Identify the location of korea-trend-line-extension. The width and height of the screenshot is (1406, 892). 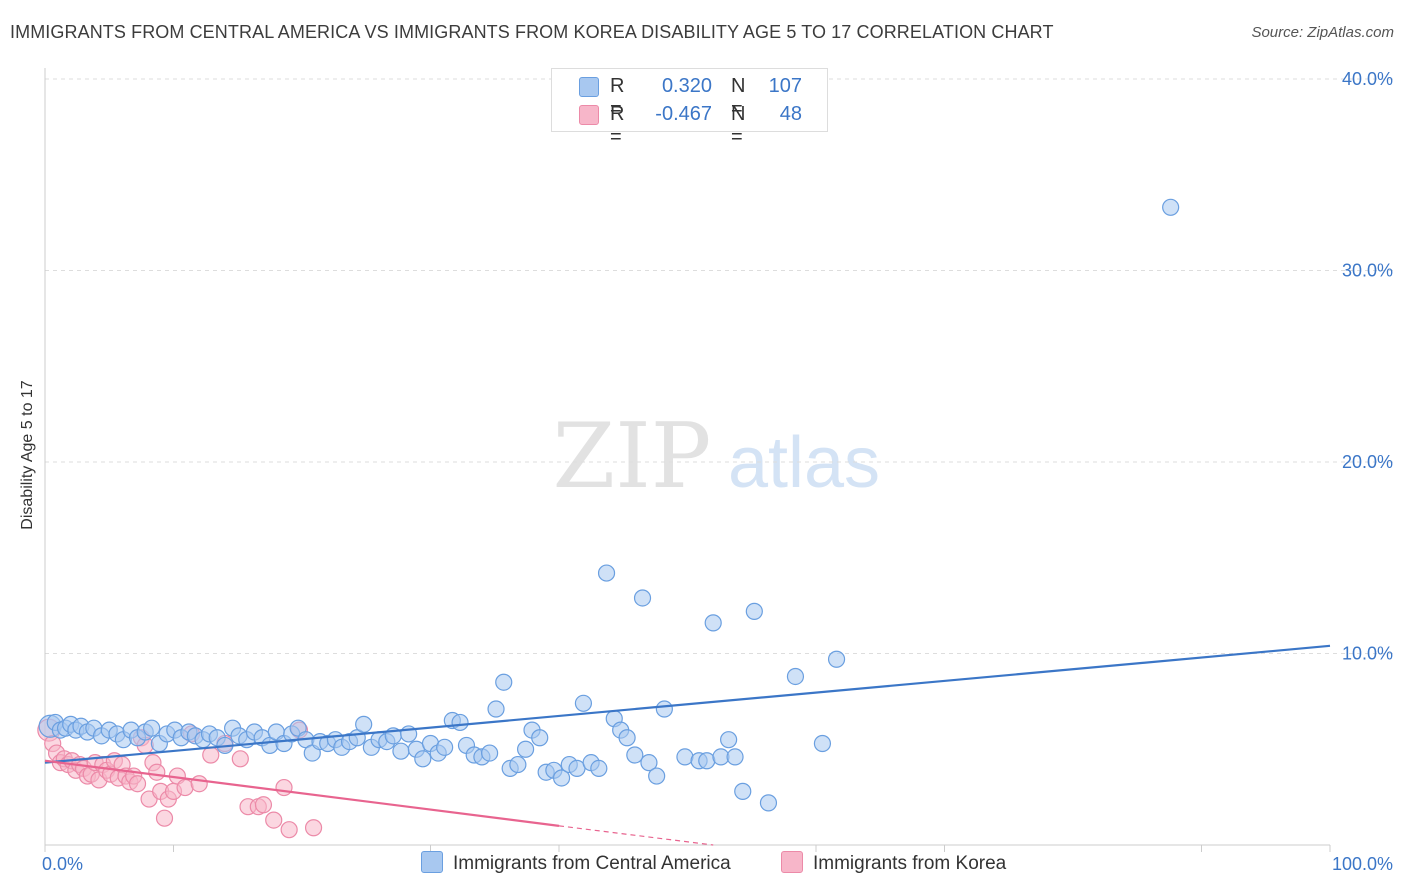
(636, 835).